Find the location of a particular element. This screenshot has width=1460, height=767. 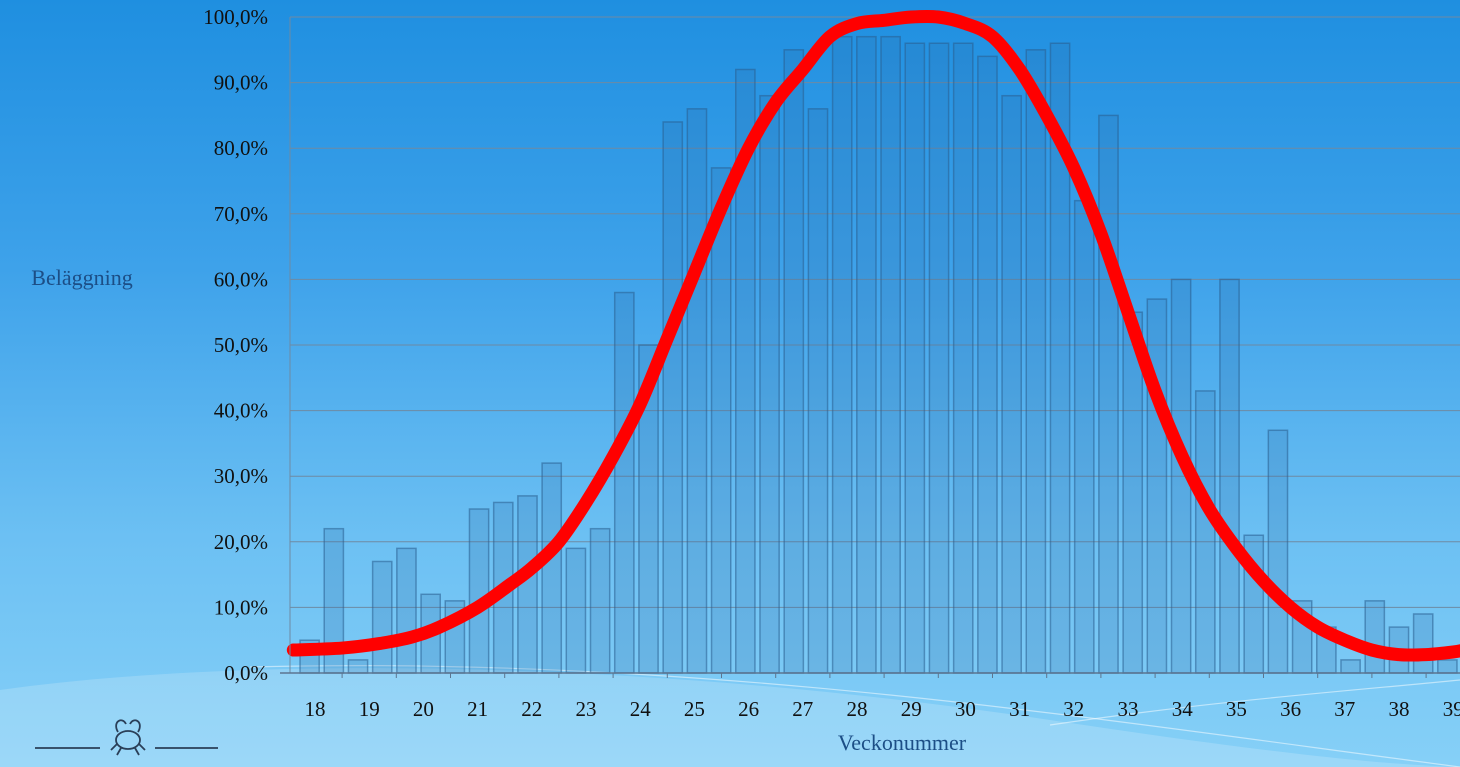

y-tick-label: 0,0% is located at coordinates (246, 673).